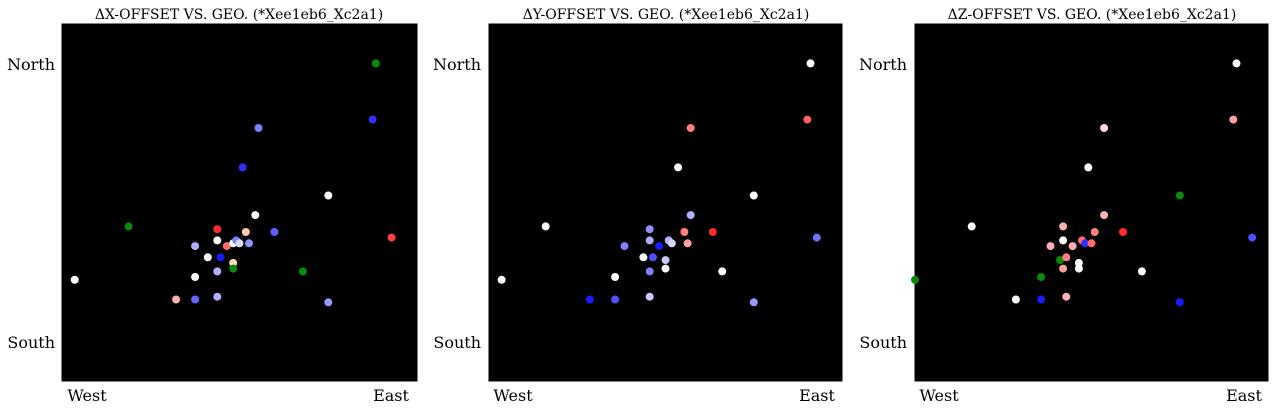 Image resolution: width=1275 pixels, height=411 pixels. I want to click on chart-title: ΔZ-OFFSET VS. GEO. (*Xee1eb6_Xc2a1), so click(1092, 15).